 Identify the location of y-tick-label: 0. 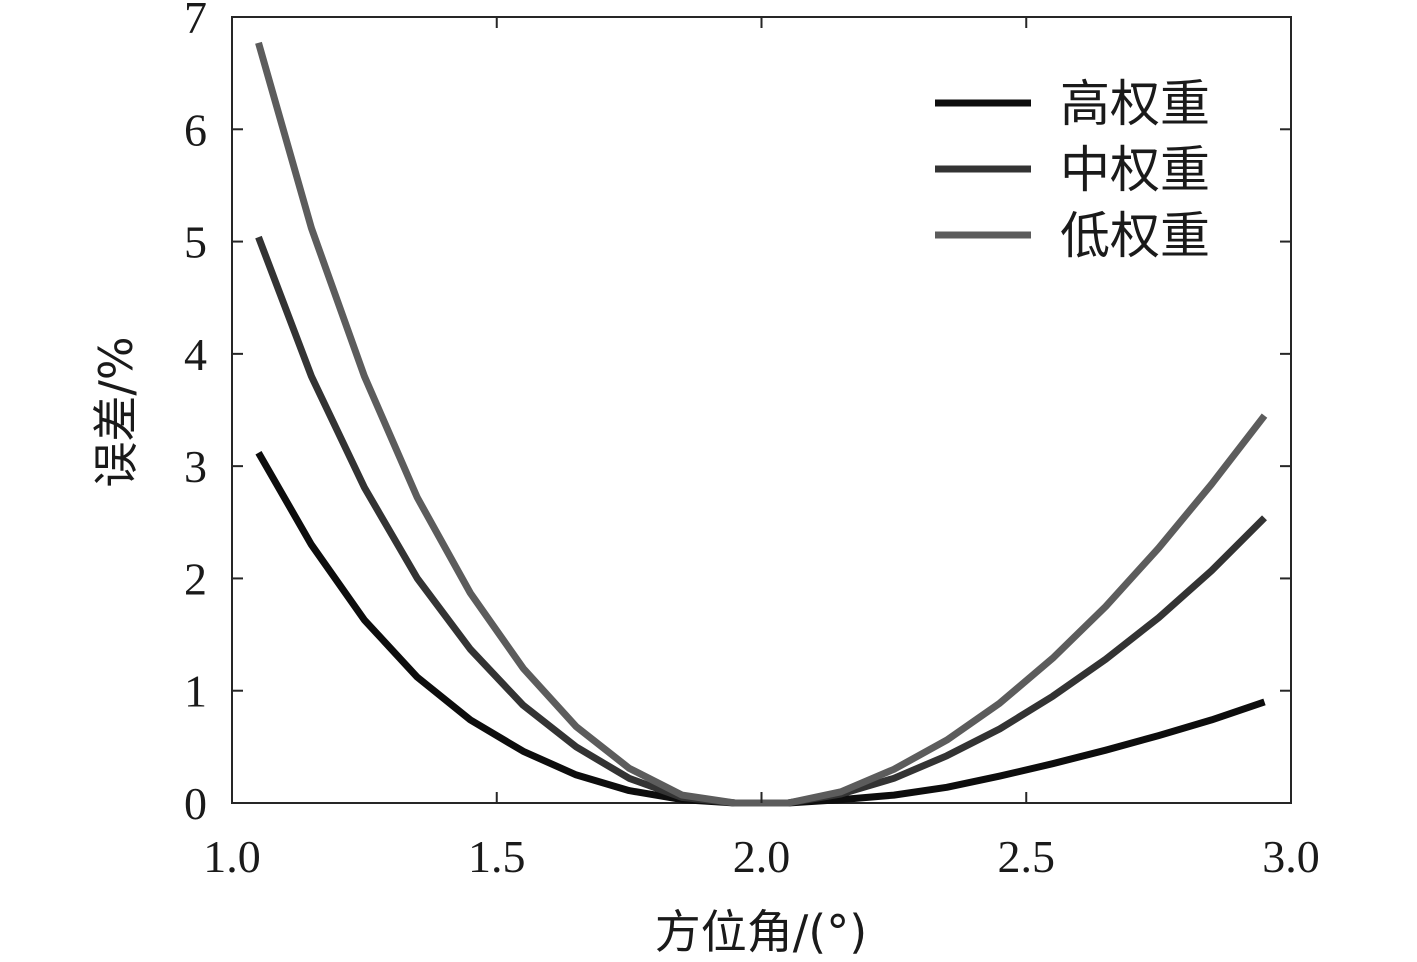
(195, 803).